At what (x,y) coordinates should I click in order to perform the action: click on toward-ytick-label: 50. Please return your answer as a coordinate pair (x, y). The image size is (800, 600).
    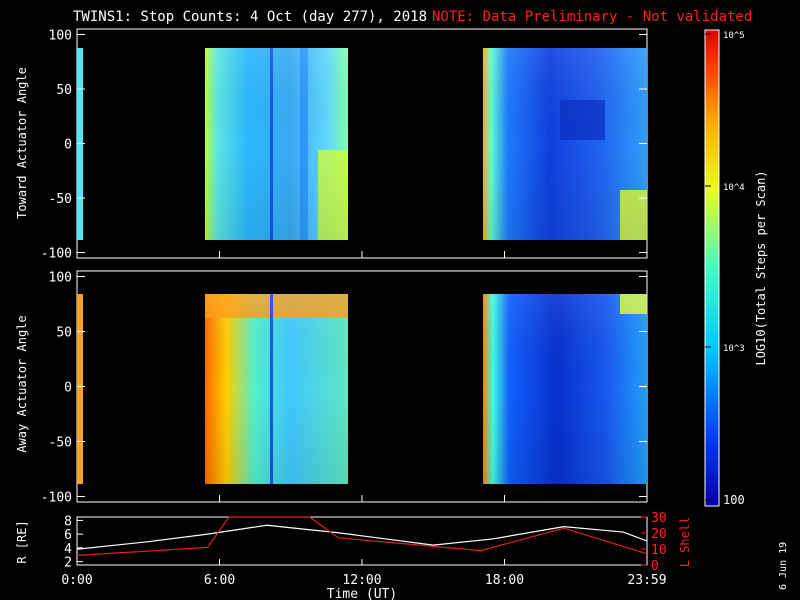
    Looking at the image, I should click on (64, 90).